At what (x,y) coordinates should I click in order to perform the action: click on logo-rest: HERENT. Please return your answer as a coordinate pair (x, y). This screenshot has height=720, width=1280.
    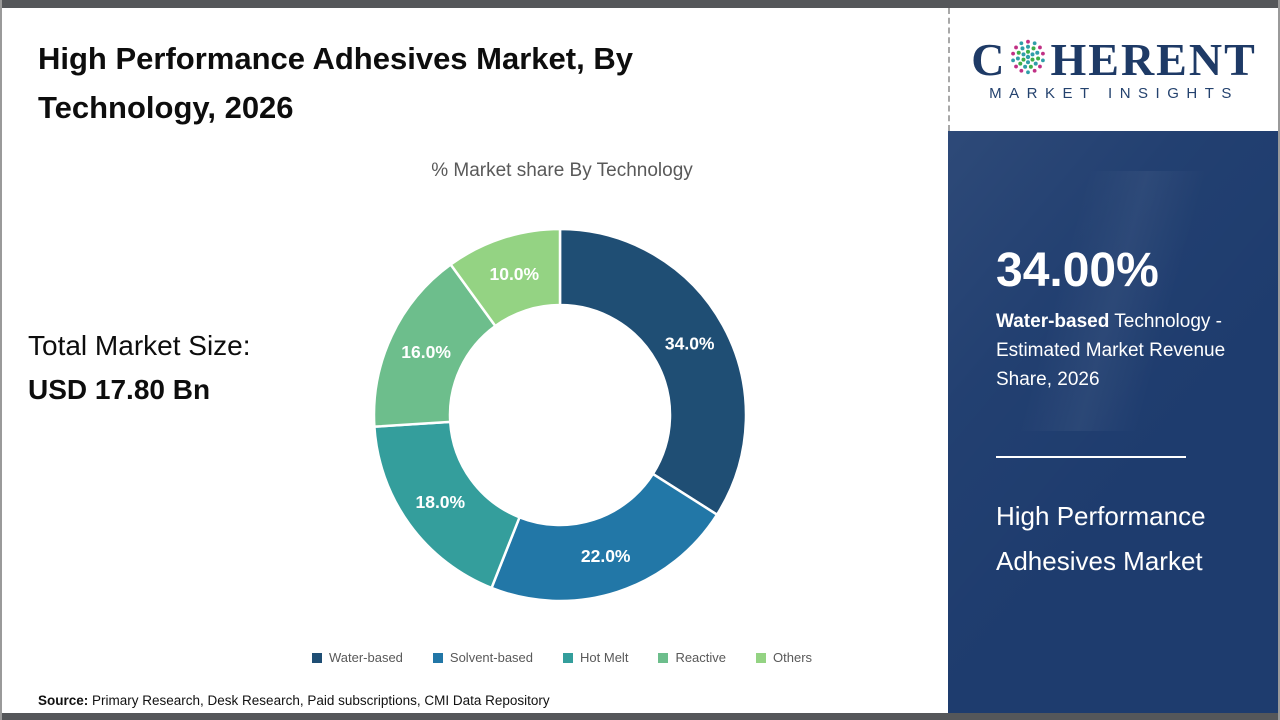
    Looking at the image, I should click on (1153, 59).